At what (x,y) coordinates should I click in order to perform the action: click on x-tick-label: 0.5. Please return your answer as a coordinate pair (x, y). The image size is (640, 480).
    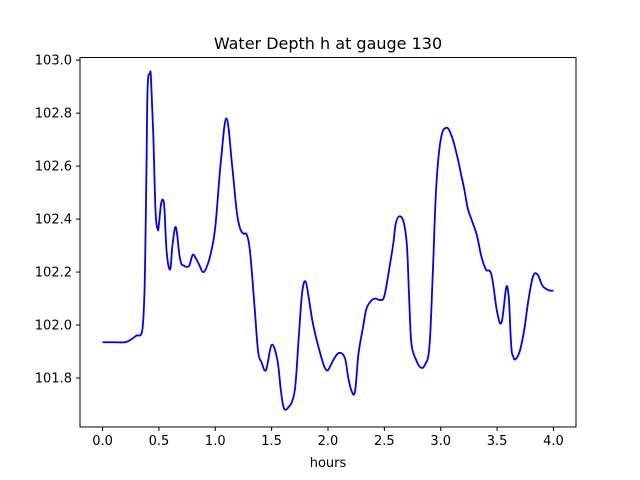
    Looking at the image, I should click on (159, 441).